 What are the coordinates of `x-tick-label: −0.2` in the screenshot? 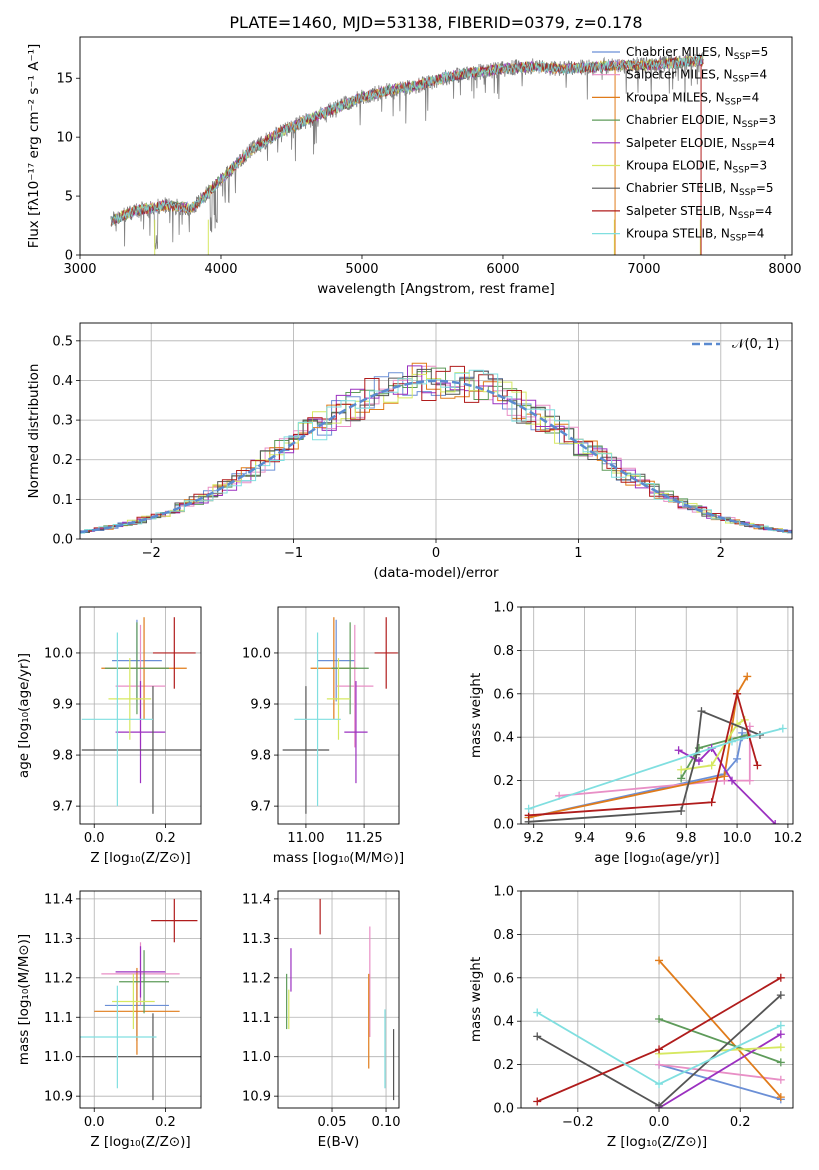 It's located at (578, 1122).